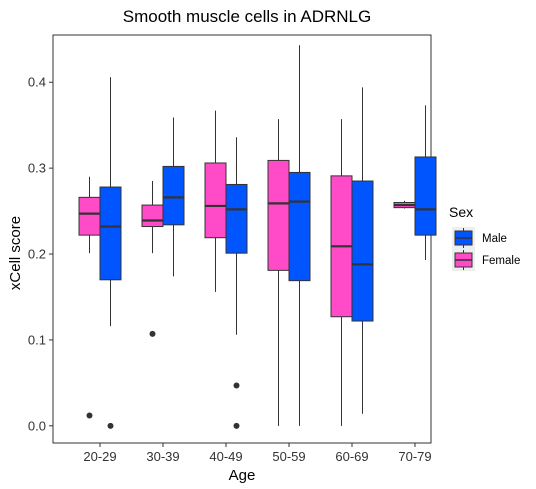  Describe the element at coordinates (242, 475) in the screenshot. I see `x-axis-title: Age` at that location.